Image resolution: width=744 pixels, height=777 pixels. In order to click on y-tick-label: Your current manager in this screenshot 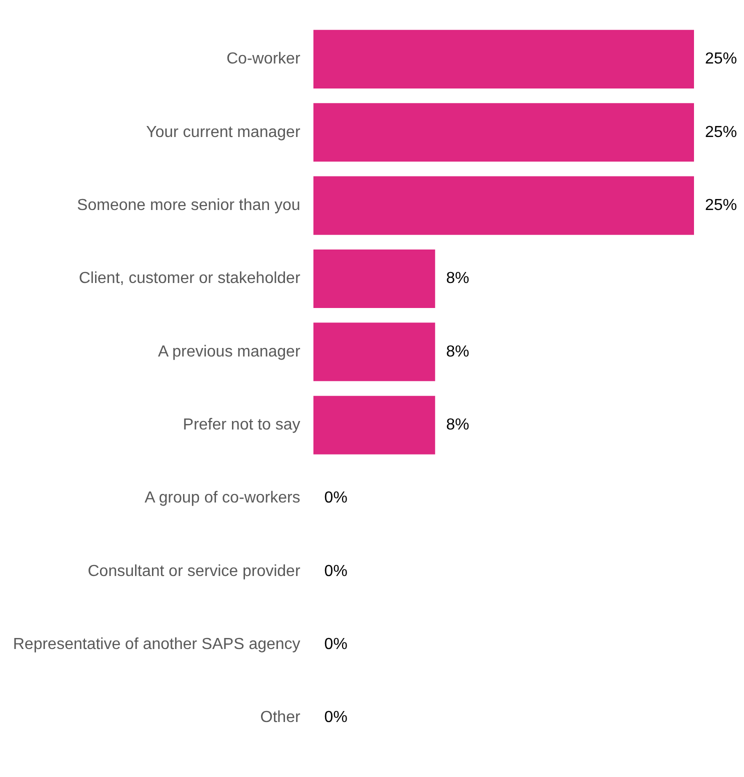, I will do `click(223, 132)`.